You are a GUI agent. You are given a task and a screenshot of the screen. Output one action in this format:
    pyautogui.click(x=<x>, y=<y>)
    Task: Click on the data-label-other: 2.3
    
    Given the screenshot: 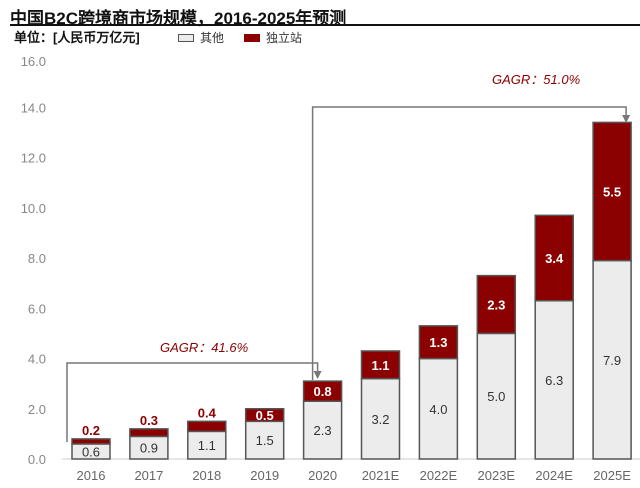 What is the action you would take?
    pyautogui.click(x=323, y=430)
    